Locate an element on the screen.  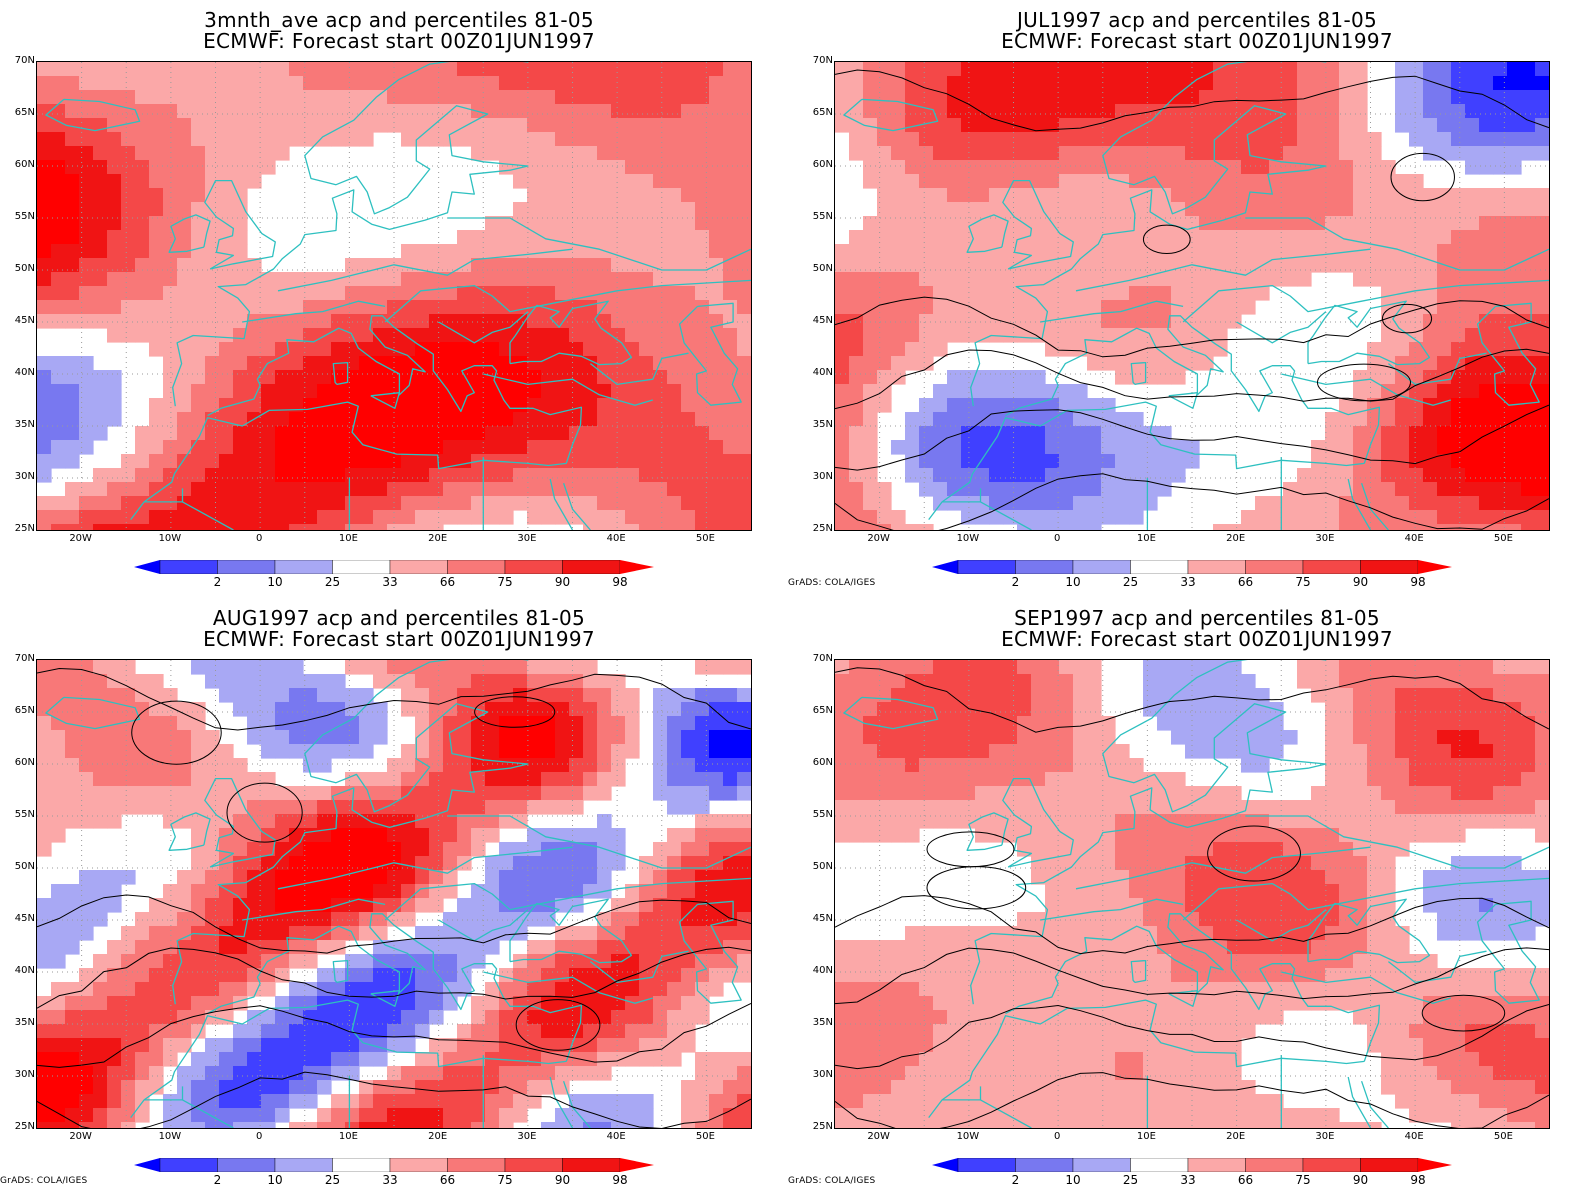
colorbar-label: 75 is located at coordinates (1303, 582).